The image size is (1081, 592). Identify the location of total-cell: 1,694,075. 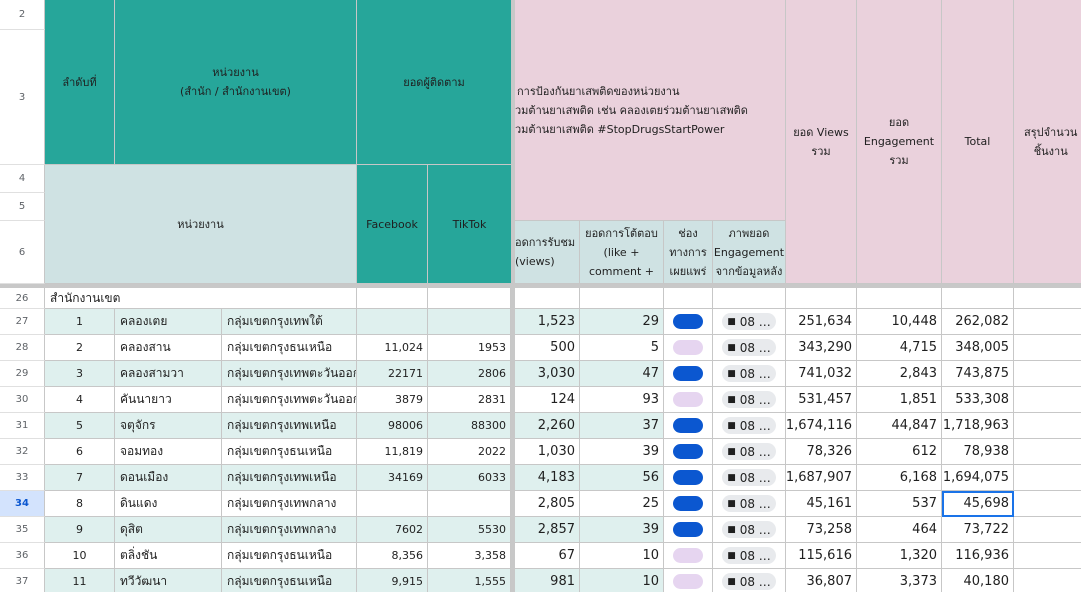
(978, 478).